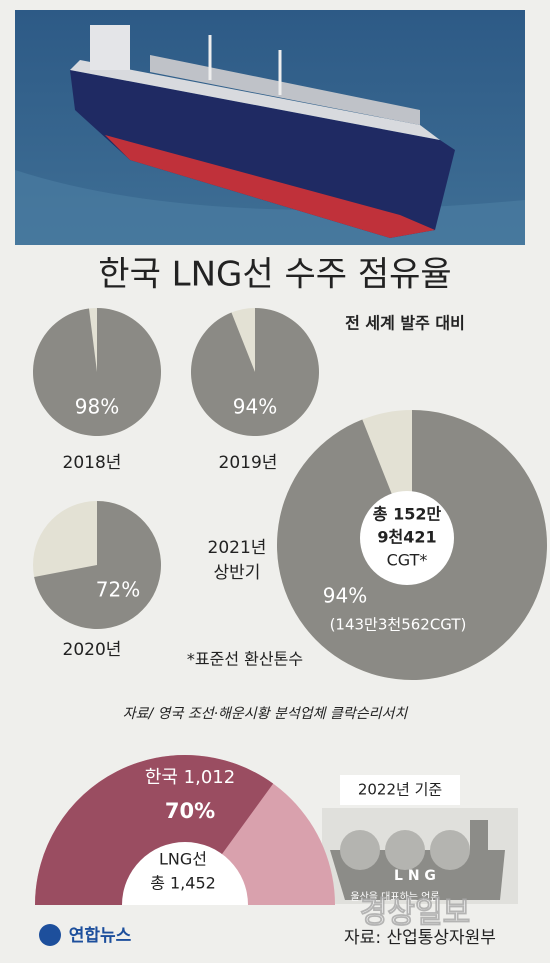 The image size is (550, 963). Describe the element at coordinates (274, 275) in the screenshot. I see `title: 한국 LNG선 수주 점유율` at that location.